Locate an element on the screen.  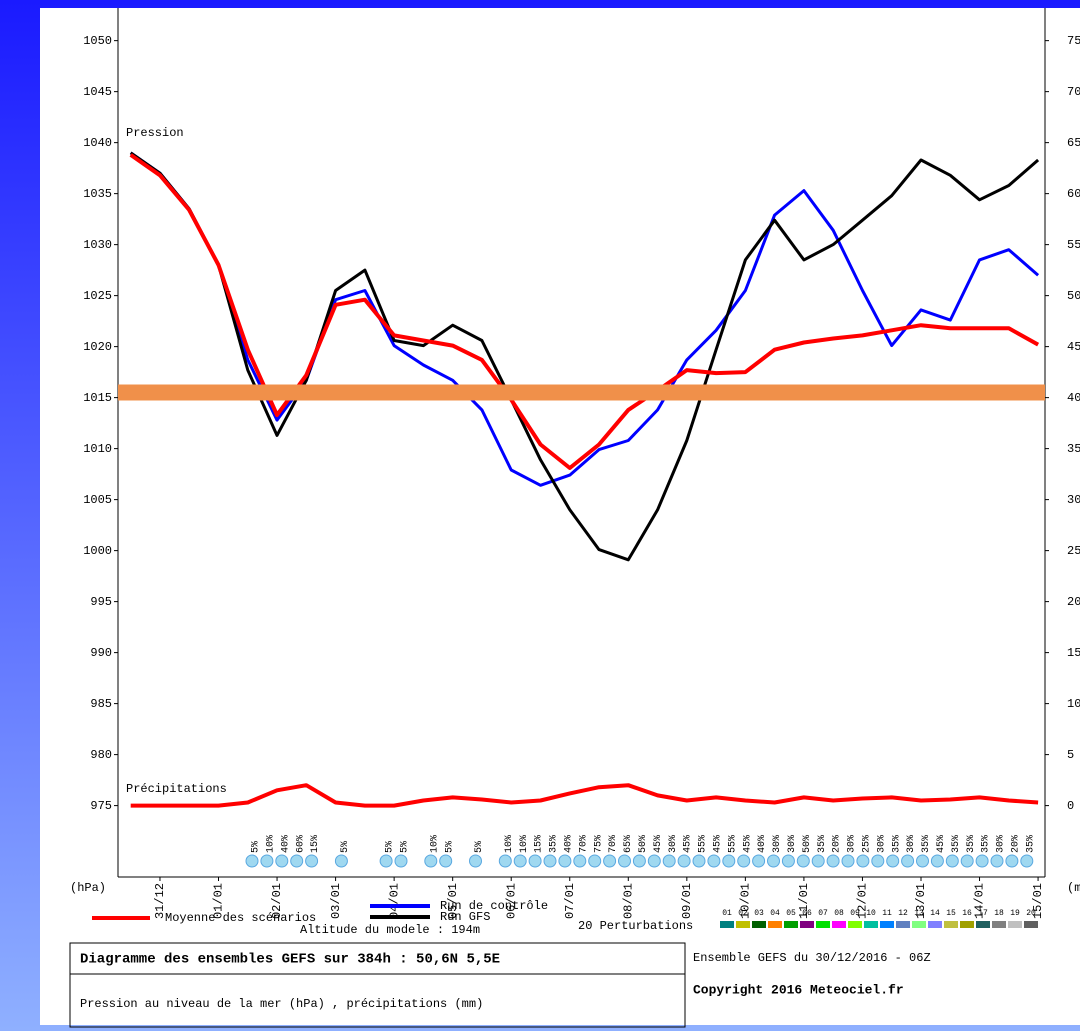
y2-tick-label: 75 is located at coordinates (1073, 41).